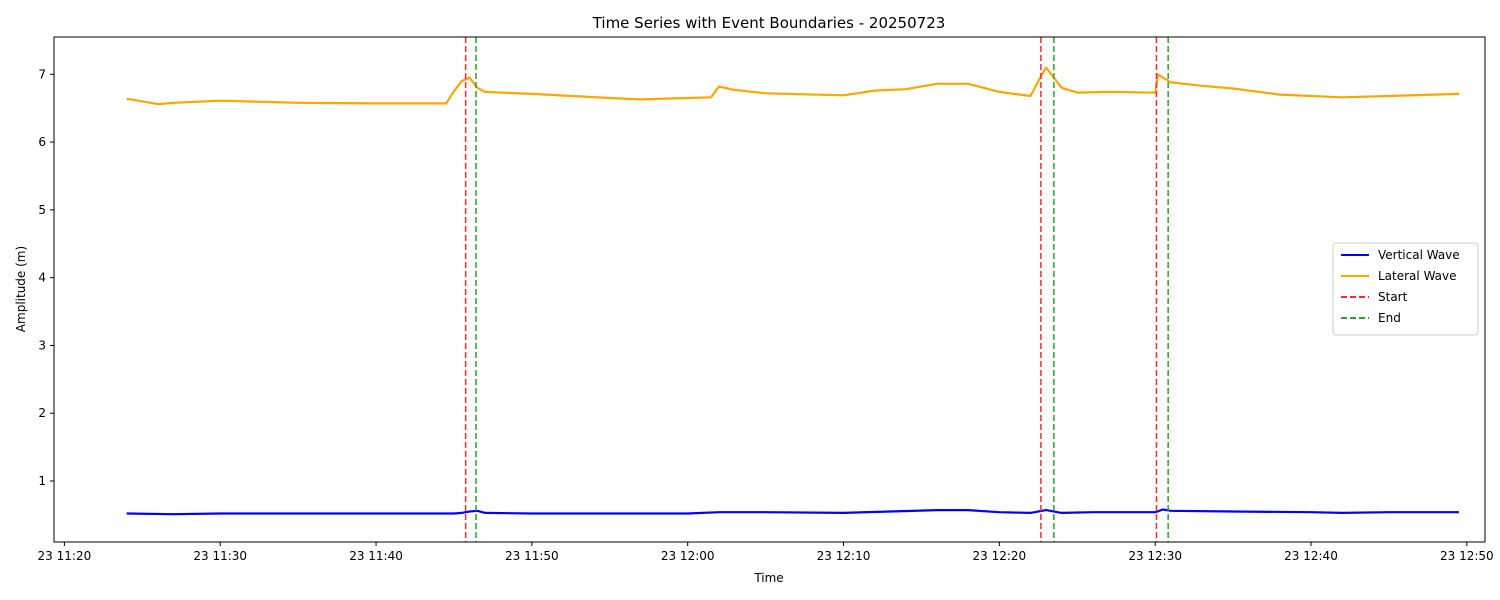 The height and width of the screenshot is (600, 1500). What do you see at coordinates (1417, 276) in the screenshot?
I see `legend-label: Lateral Wave` at bounding box center [1417, 276].